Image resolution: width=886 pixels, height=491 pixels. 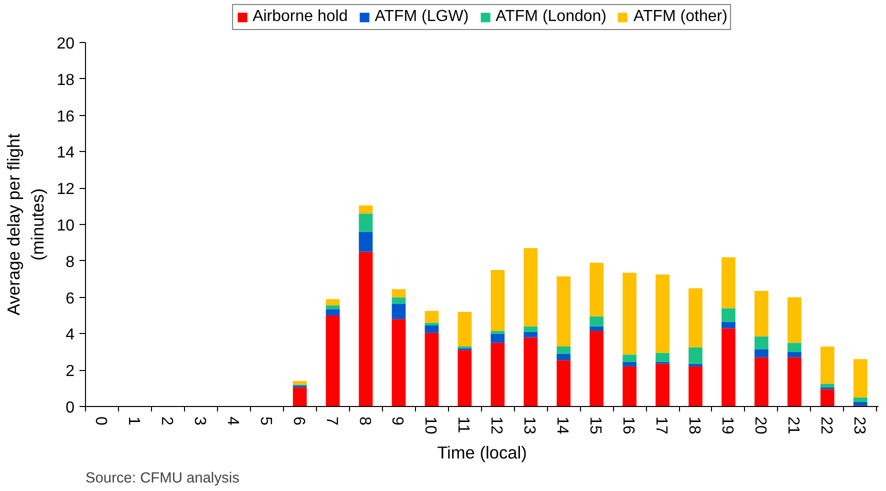 What do you see at coordinates (65, 44) in the screenshot?
I see `y-tick-label: 20` at bounding box center [65, 44].